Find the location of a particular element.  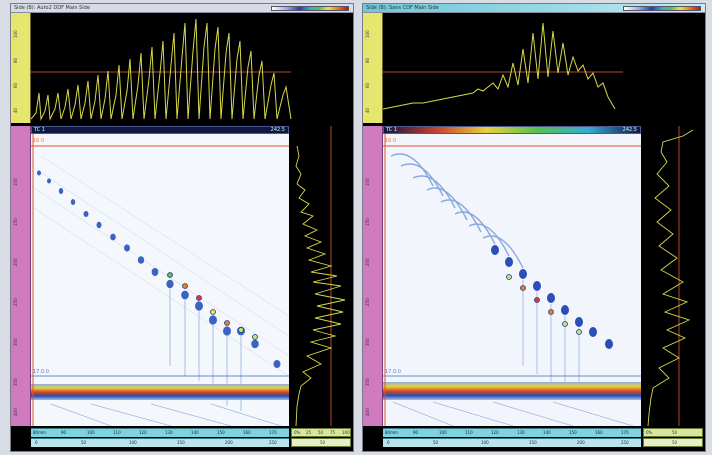

amplitude-axis-ruler: 0% 50 is located at coordinates (673, 432).